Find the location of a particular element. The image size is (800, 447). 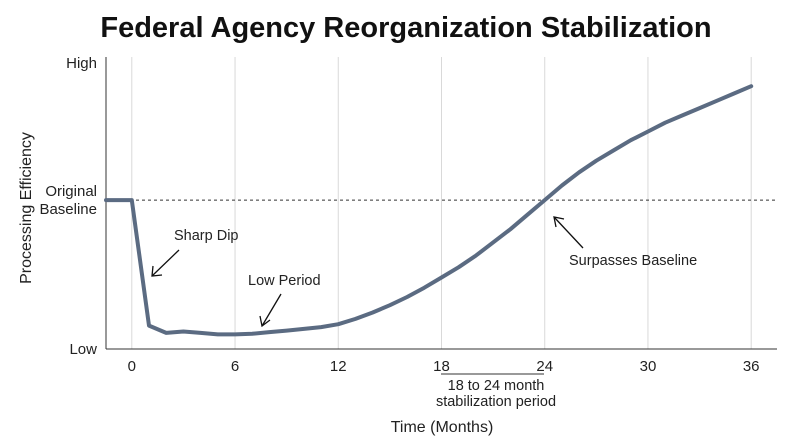

y-axis-label: Processing Efficiency is located at coordinates (26, 208).